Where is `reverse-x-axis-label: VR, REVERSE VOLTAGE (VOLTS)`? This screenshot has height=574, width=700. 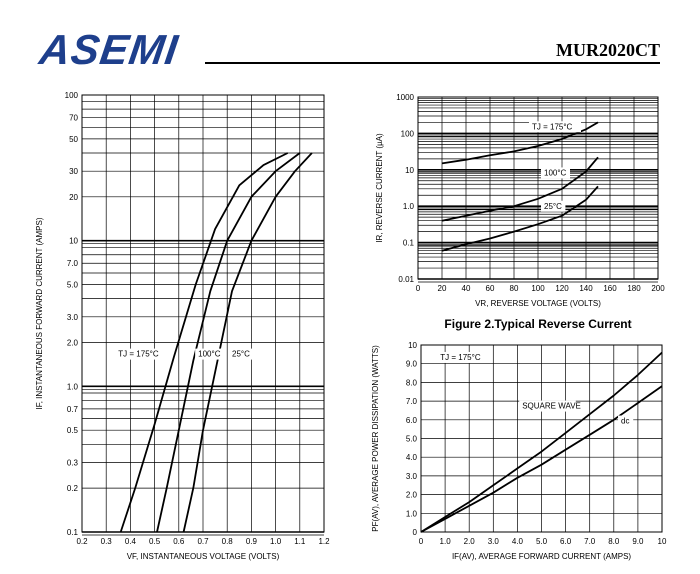 reverse-x-axis-label: VR, REVERSE VOLTAGE (VOLTS) is located at coordinates (538, 303).